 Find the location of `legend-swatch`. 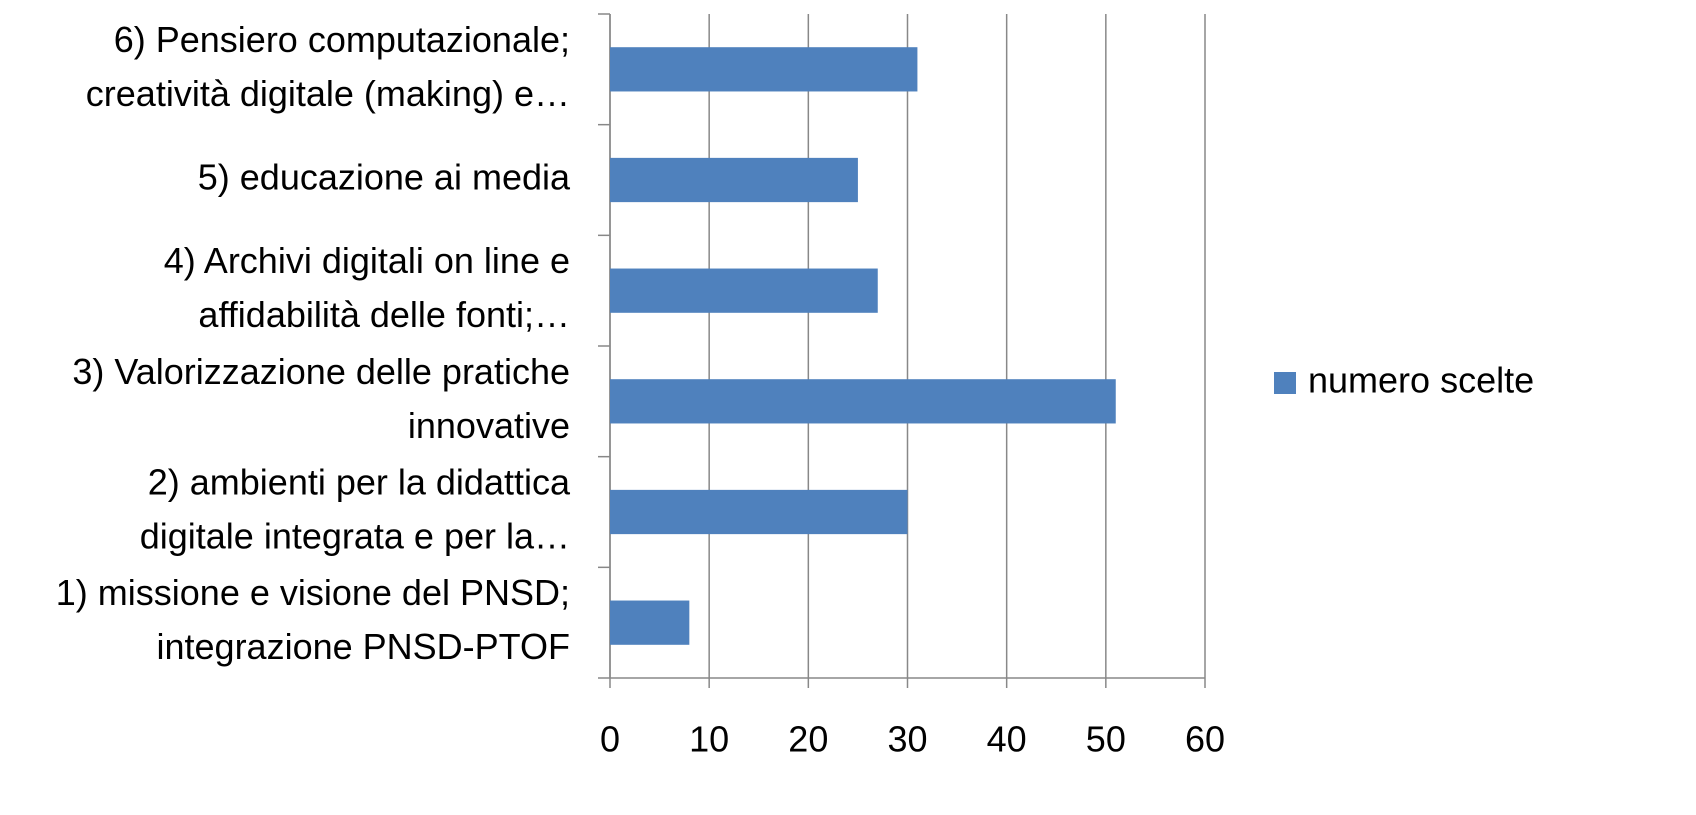

legend-swatch is located at coordinates (1285, 383).